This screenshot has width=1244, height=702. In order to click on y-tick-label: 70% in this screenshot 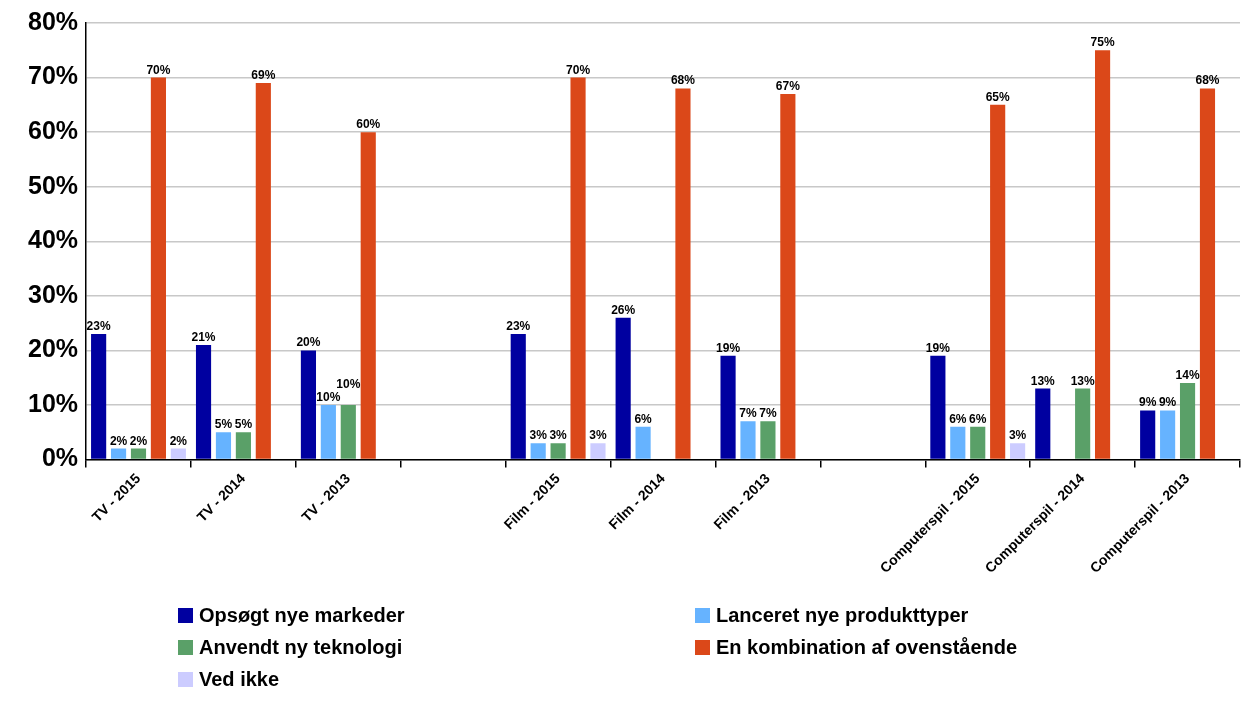, I will do `click(53, 75)`.